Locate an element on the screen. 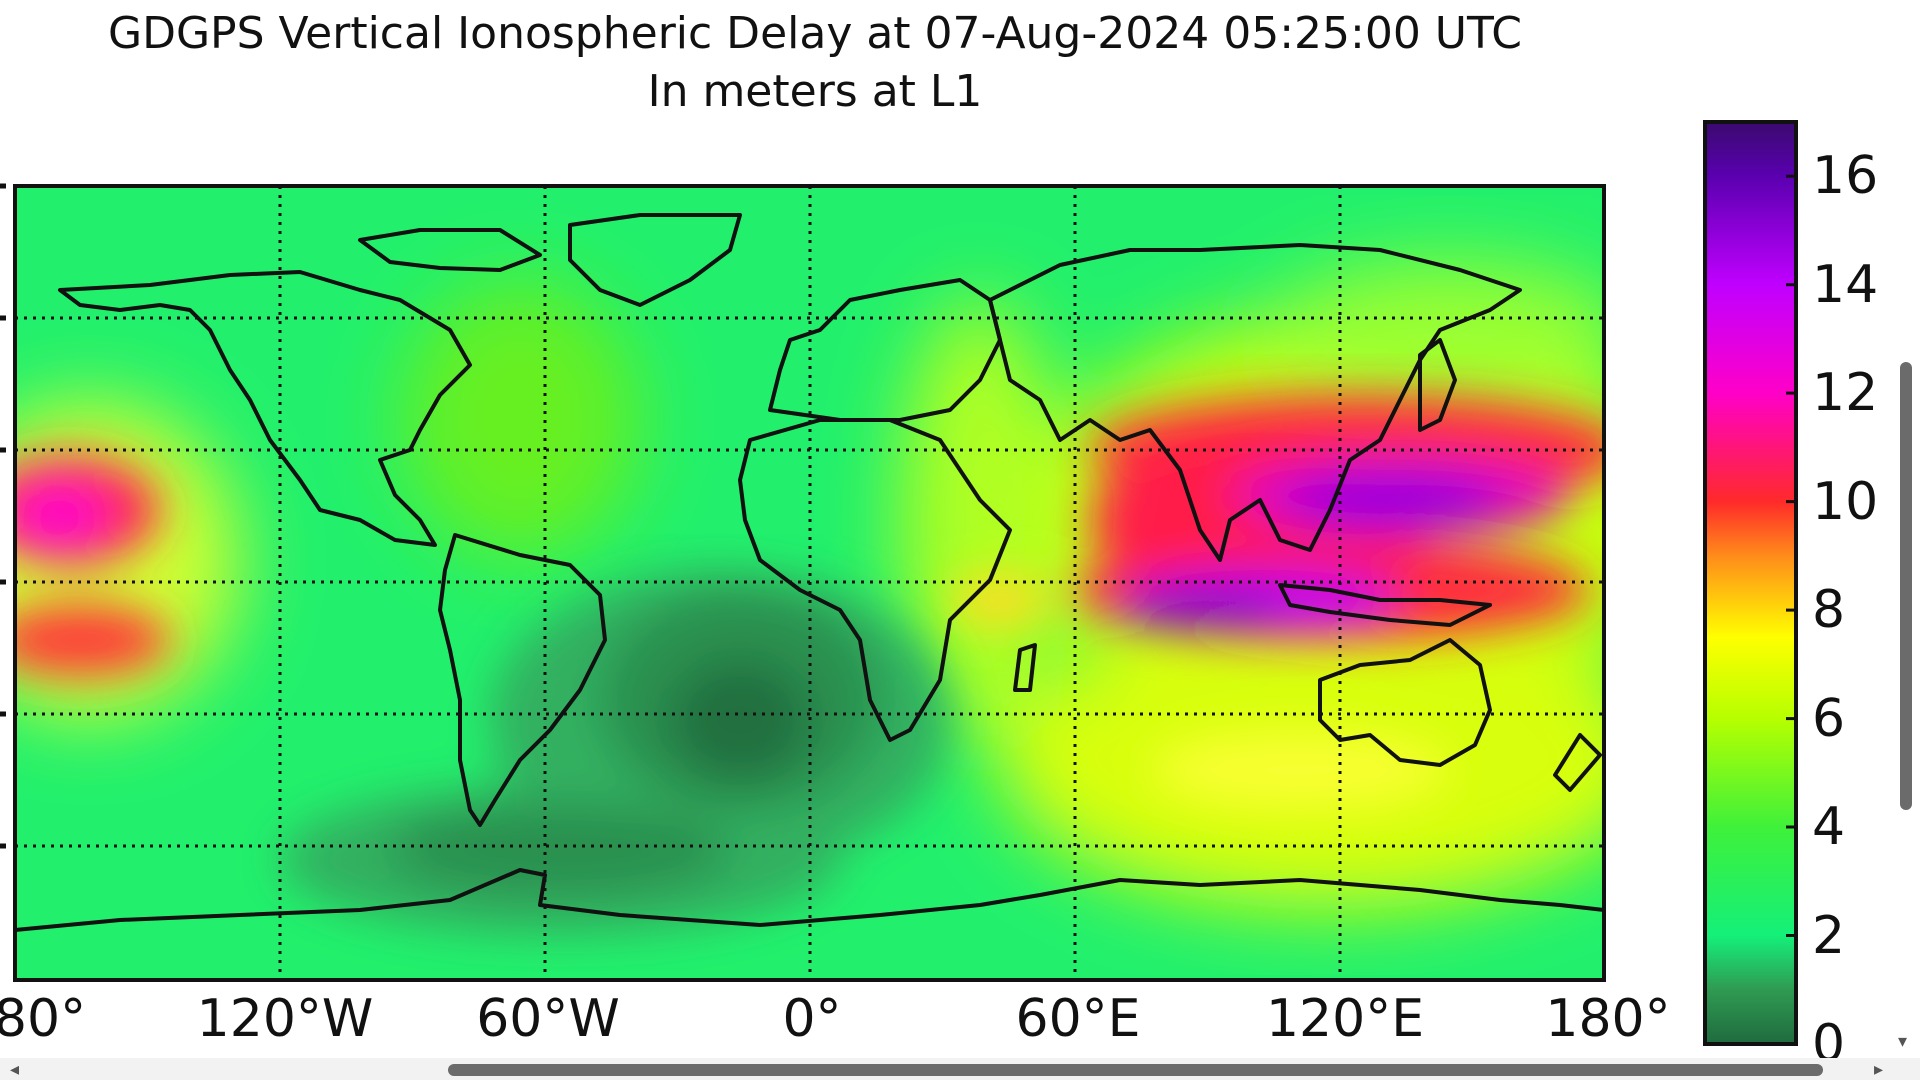 The height and width of the screenshot is (1080, 1920). north-america-coast is located at coordinates (265, 408).